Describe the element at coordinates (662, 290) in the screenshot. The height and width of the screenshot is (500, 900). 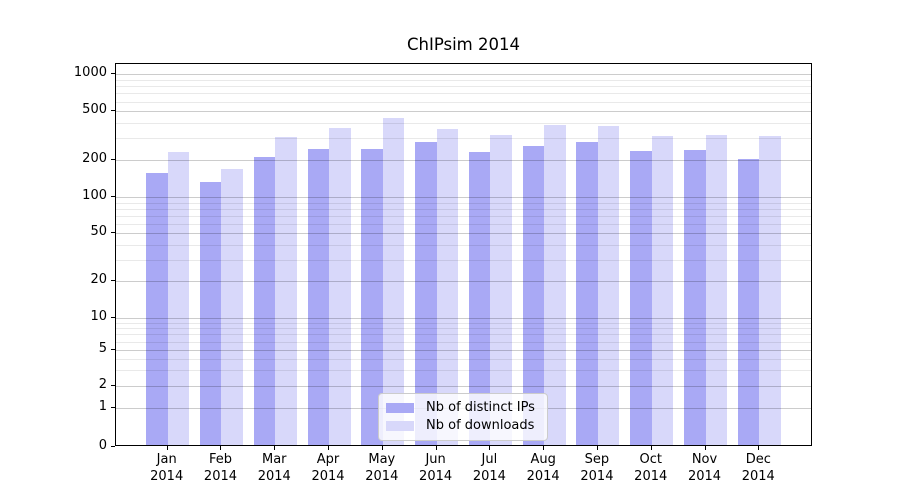
I see `bar-downloads-oct` at that location.